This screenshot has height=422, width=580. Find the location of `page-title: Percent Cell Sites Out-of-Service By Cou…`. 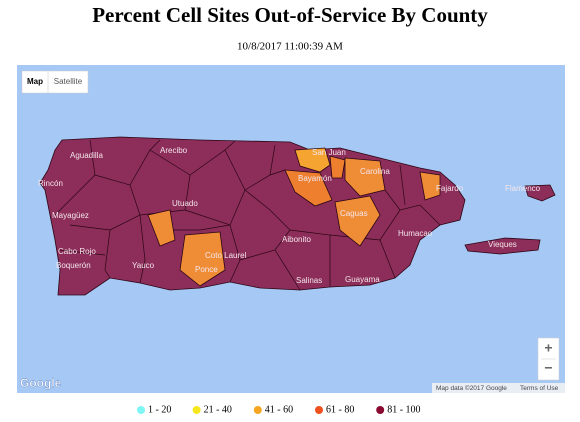

page-title: Percent Cell Sites Out-of-Service By Cou… is located at coordinates (290, 15).